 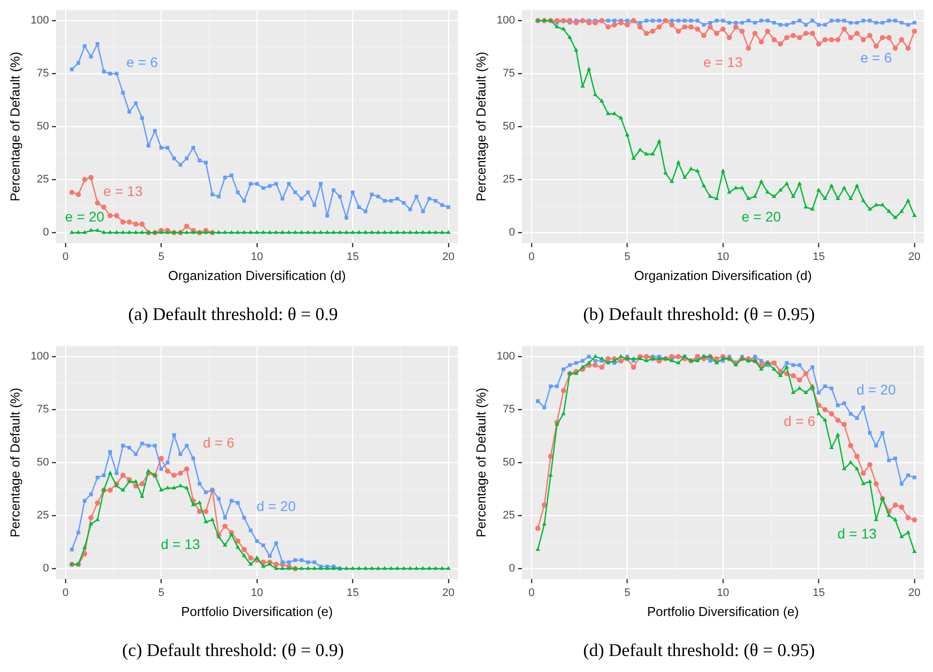 What do you see at coordinates (233, 650) in the screenshot?
I see `text: (c) Default threshold: (θ = 0.9)` at bounding box center [233, 650].